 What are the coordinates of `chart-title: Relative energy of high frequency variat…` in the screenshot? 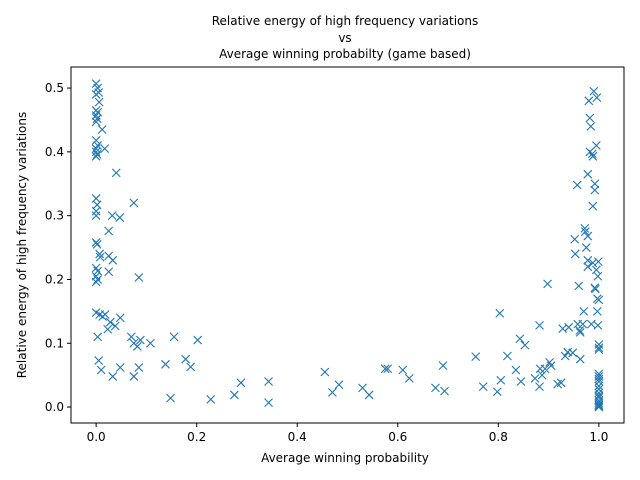 It's located at (345, 37).